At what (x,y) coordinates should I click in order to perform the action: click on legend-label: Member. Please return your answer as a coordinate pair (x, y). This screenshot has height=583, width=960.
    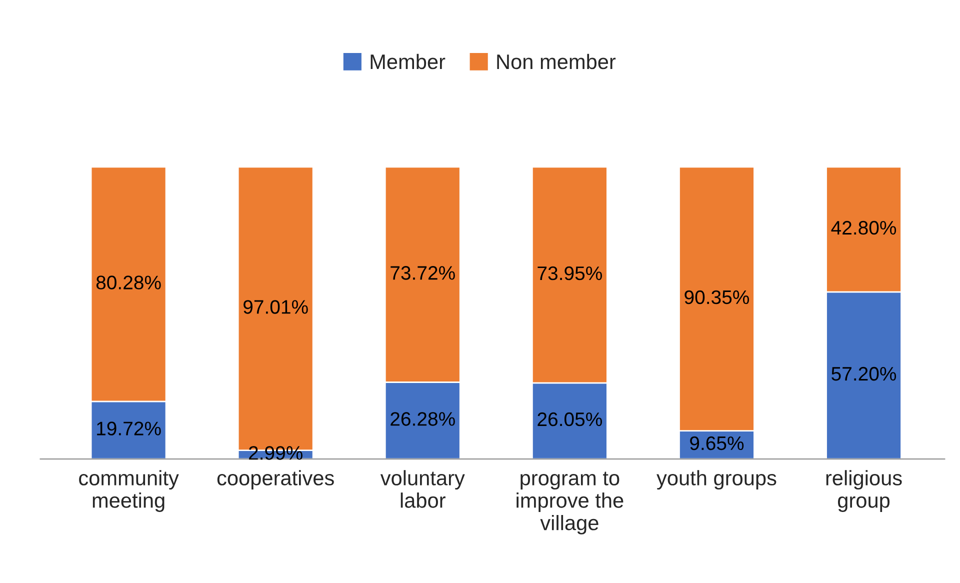
    Looking at the image, I should click on (408, 62).